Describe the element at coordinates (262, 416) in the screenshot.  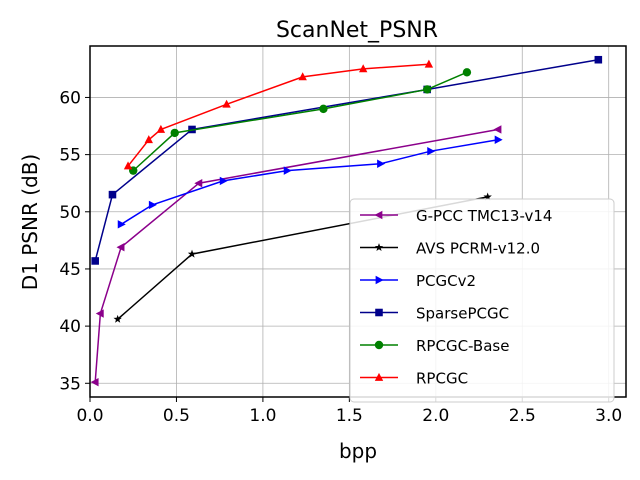
I see `x-tick-label: 1.0` at that location.